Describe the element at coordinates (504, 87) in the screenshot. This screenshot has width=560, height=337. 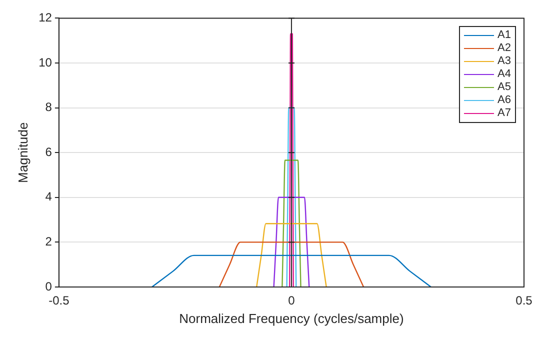
I see `legend-label: A5` at that location.